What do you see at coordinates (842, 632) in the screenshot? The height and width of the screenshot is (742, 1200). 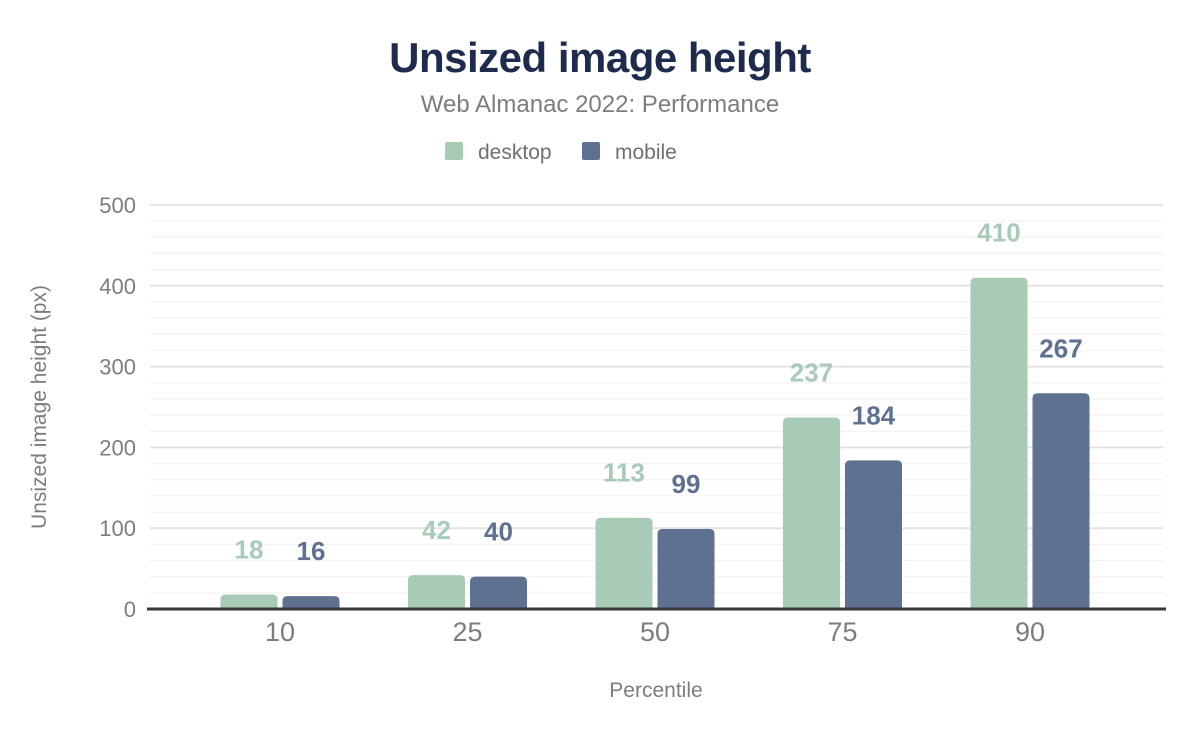 I see `x-tick-label-75: 75` at bounding box center [842, 632].